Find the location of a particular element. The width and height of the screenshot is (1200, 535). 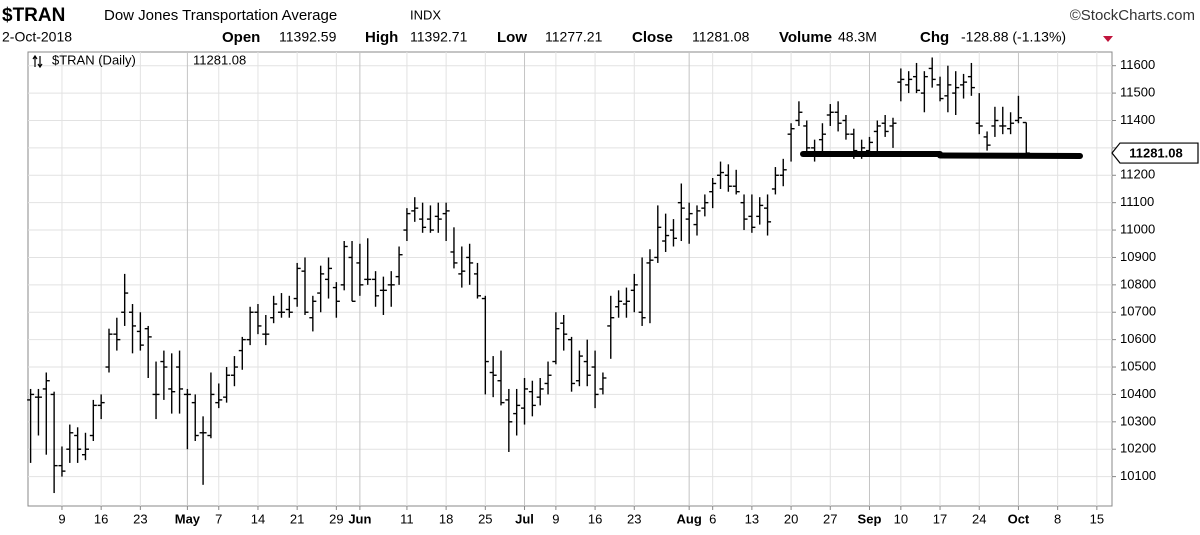

y-tick-label: 10100 is located at coordinates (1138, 475).